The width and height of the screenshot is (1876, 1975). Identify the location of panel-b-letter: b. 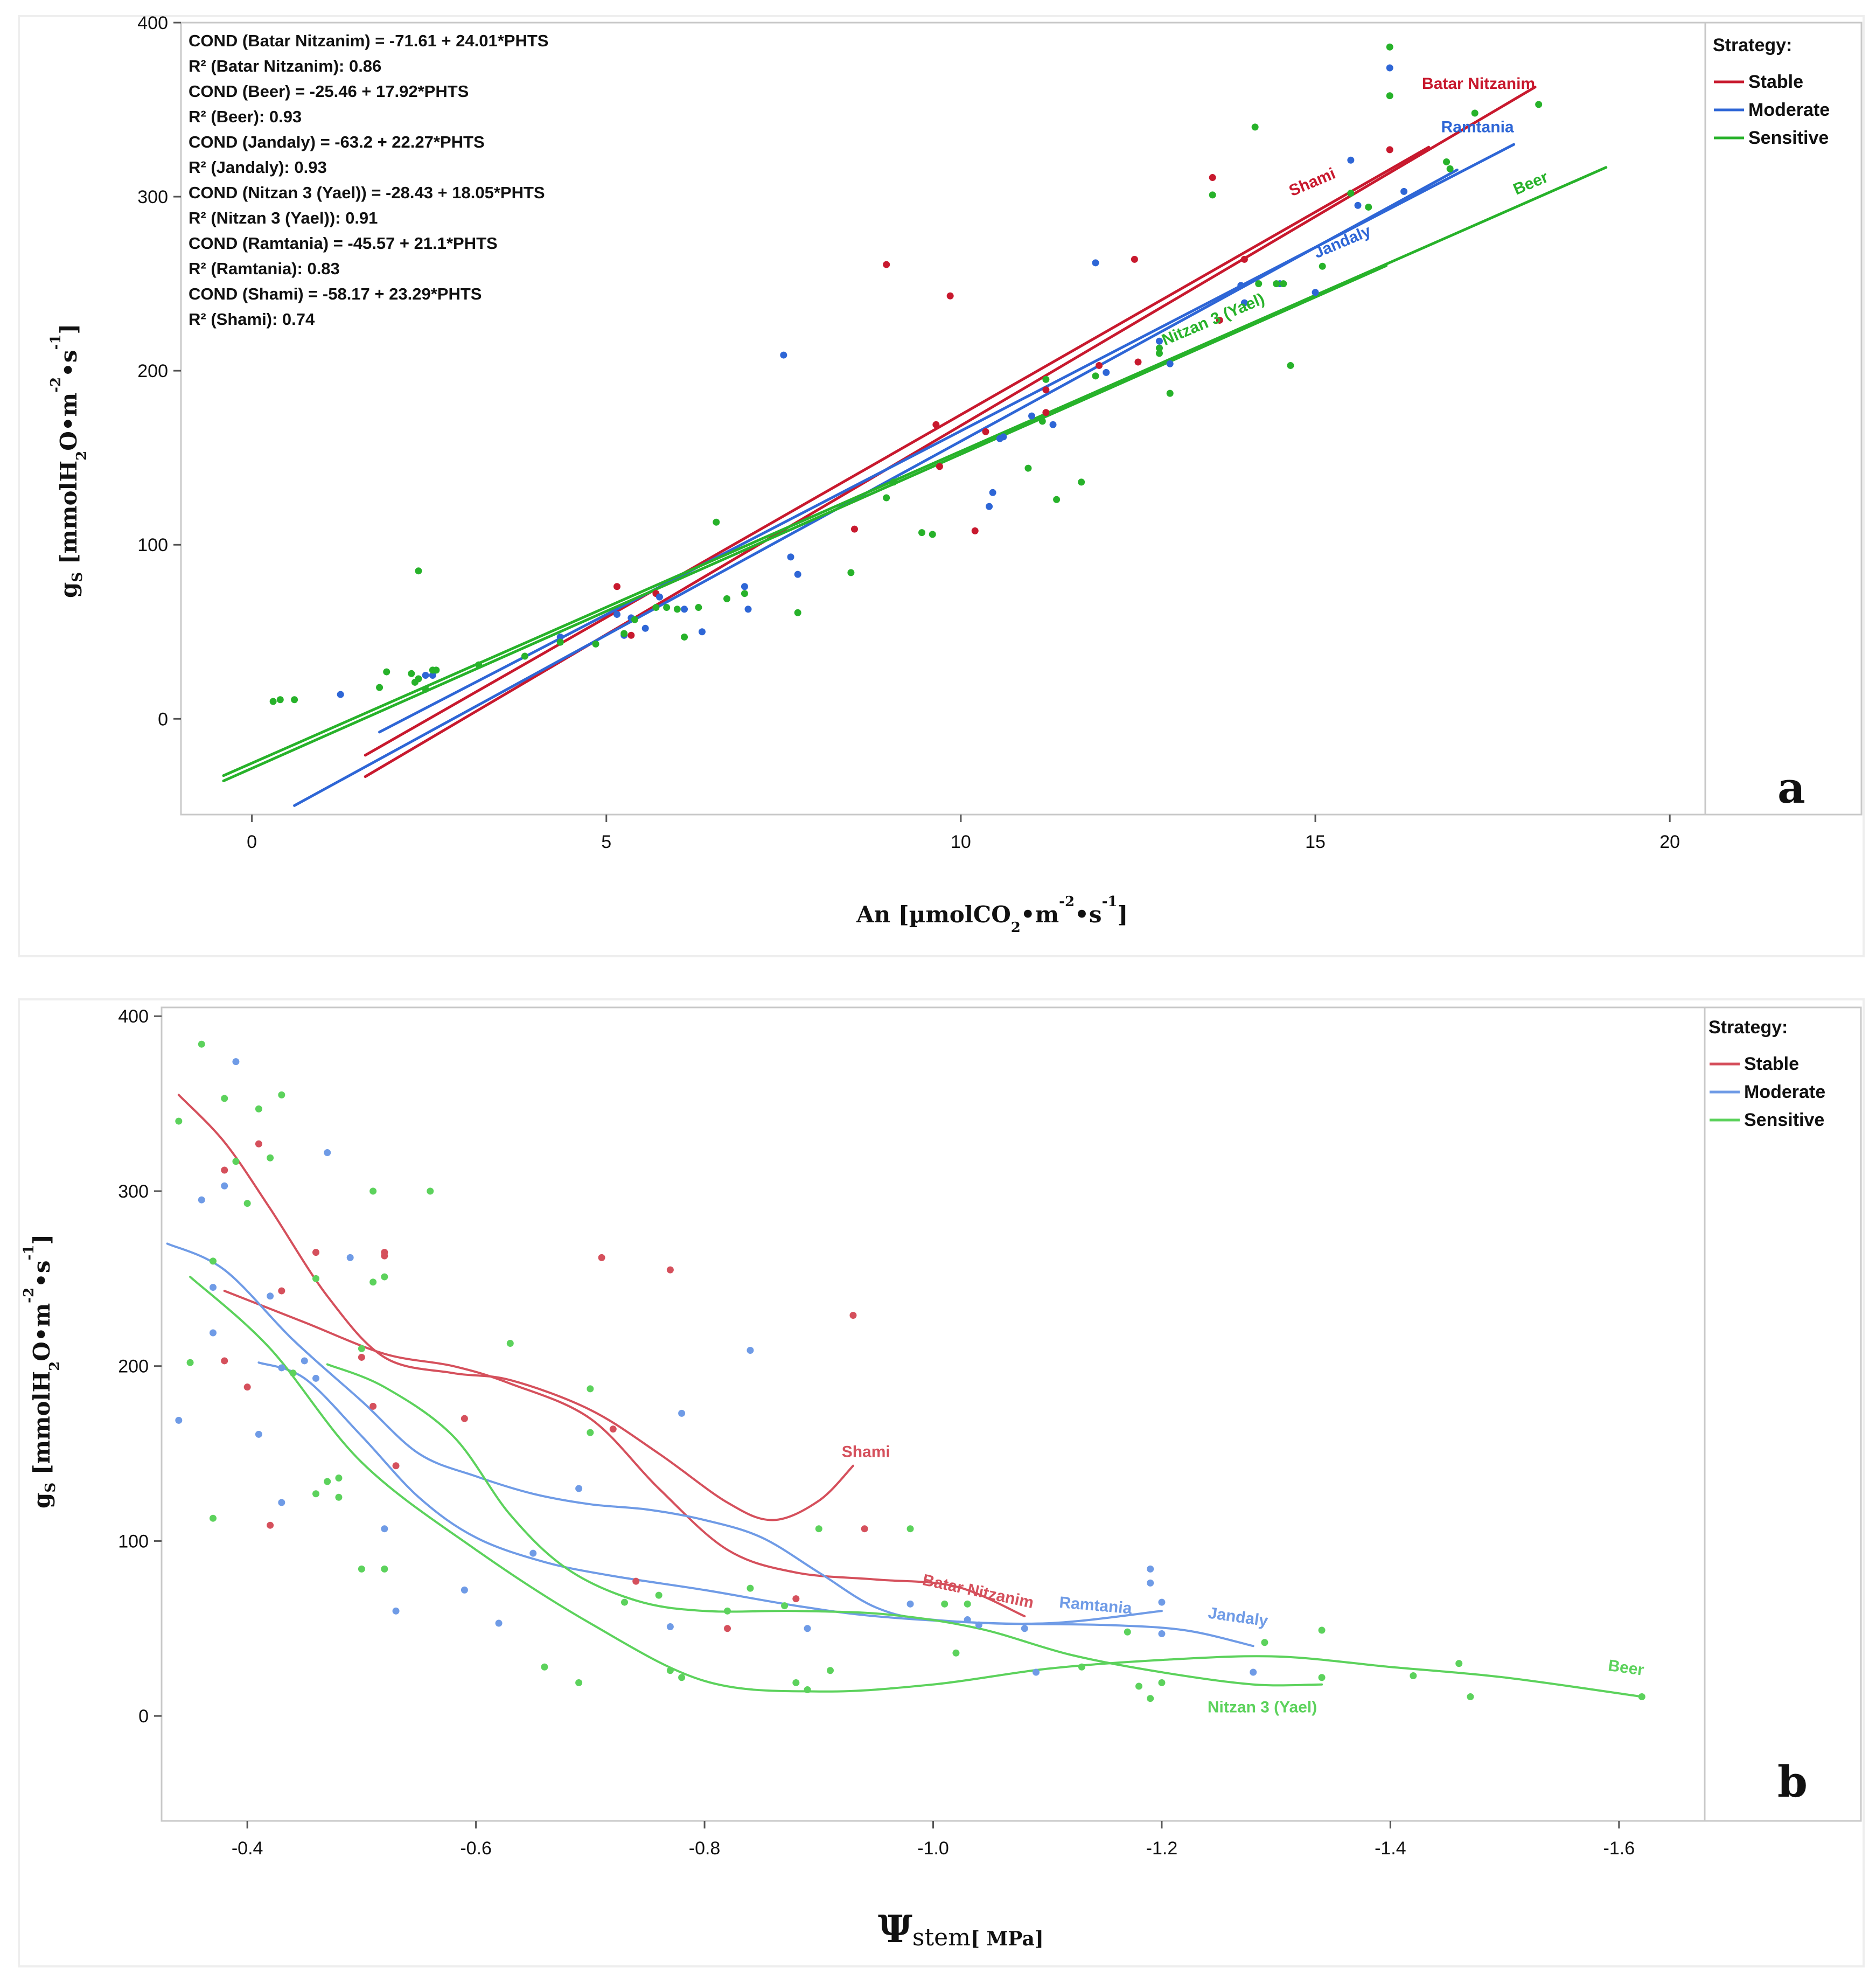
(1793, 1782).